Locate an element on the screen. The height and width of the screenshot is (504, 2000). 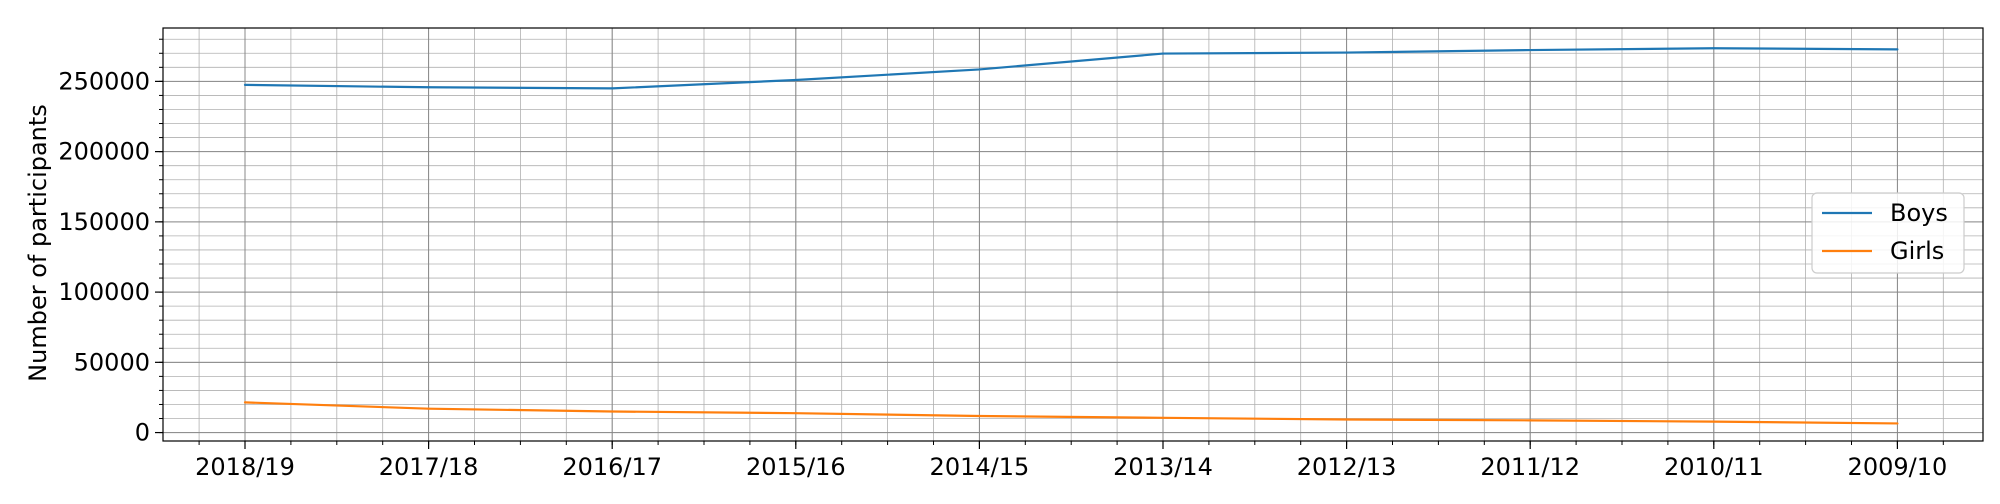
legend-label-girls: Girls is located at coordinates (1917, 251).